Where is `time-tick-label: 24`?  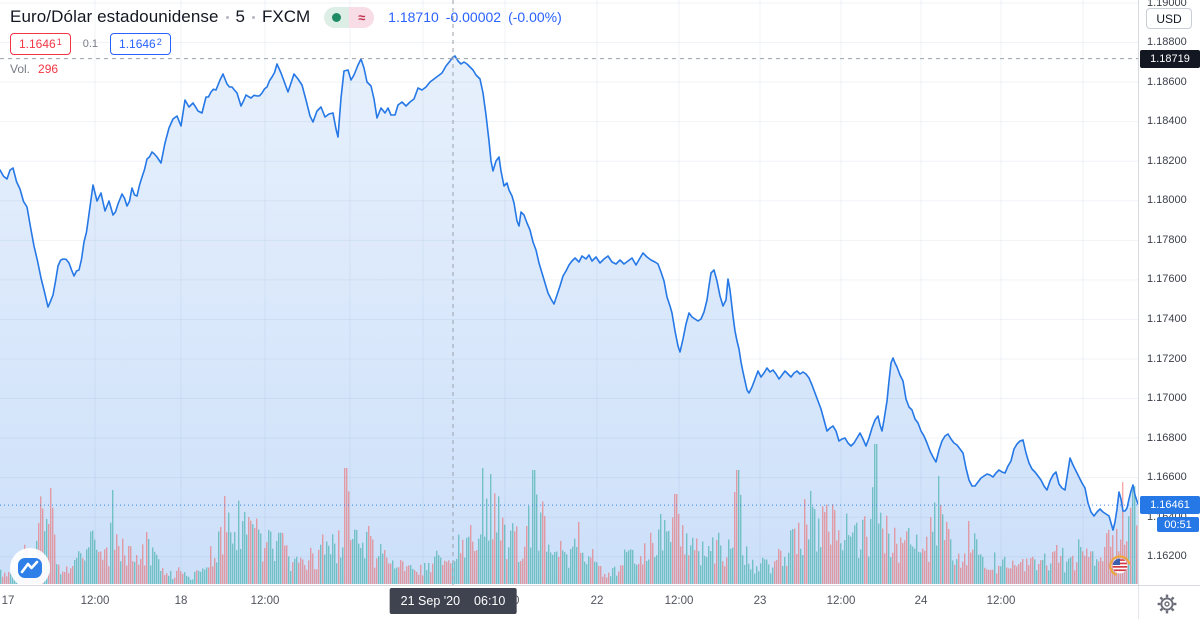 time-tick-label: 24 is located at coordinates (921, 601).